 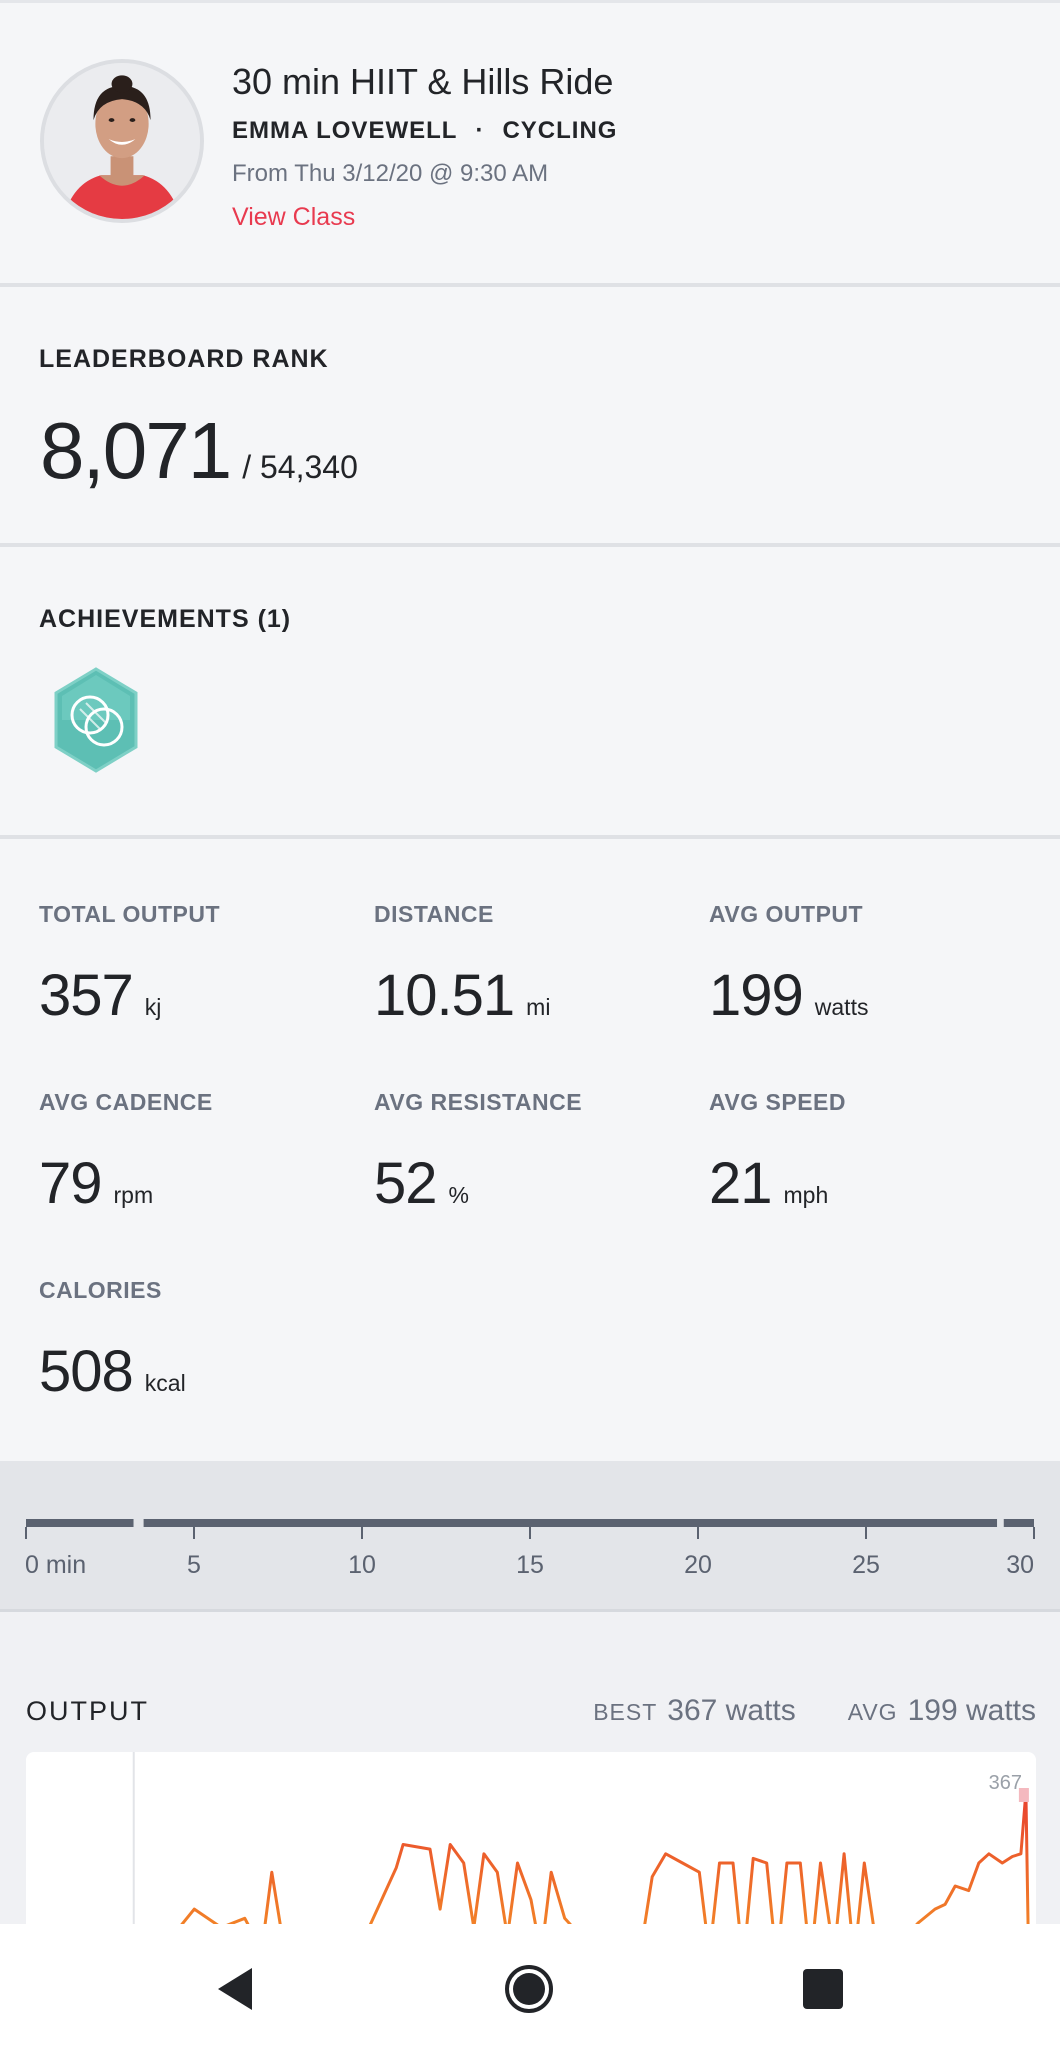 I want to click on recents-square-icon, so click(x=823, y=1989).